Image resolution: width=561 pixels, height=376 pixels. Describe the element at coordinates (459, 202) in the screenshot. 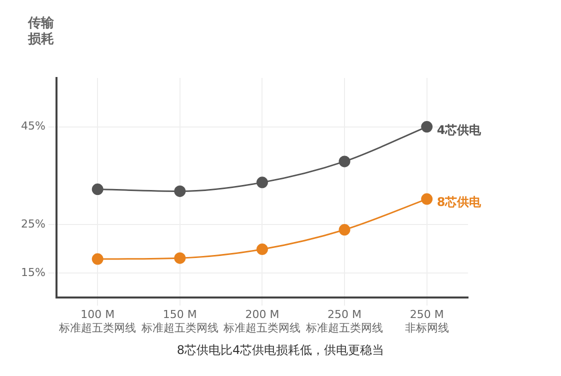

I see `series-label: 8芯供电` at that location.